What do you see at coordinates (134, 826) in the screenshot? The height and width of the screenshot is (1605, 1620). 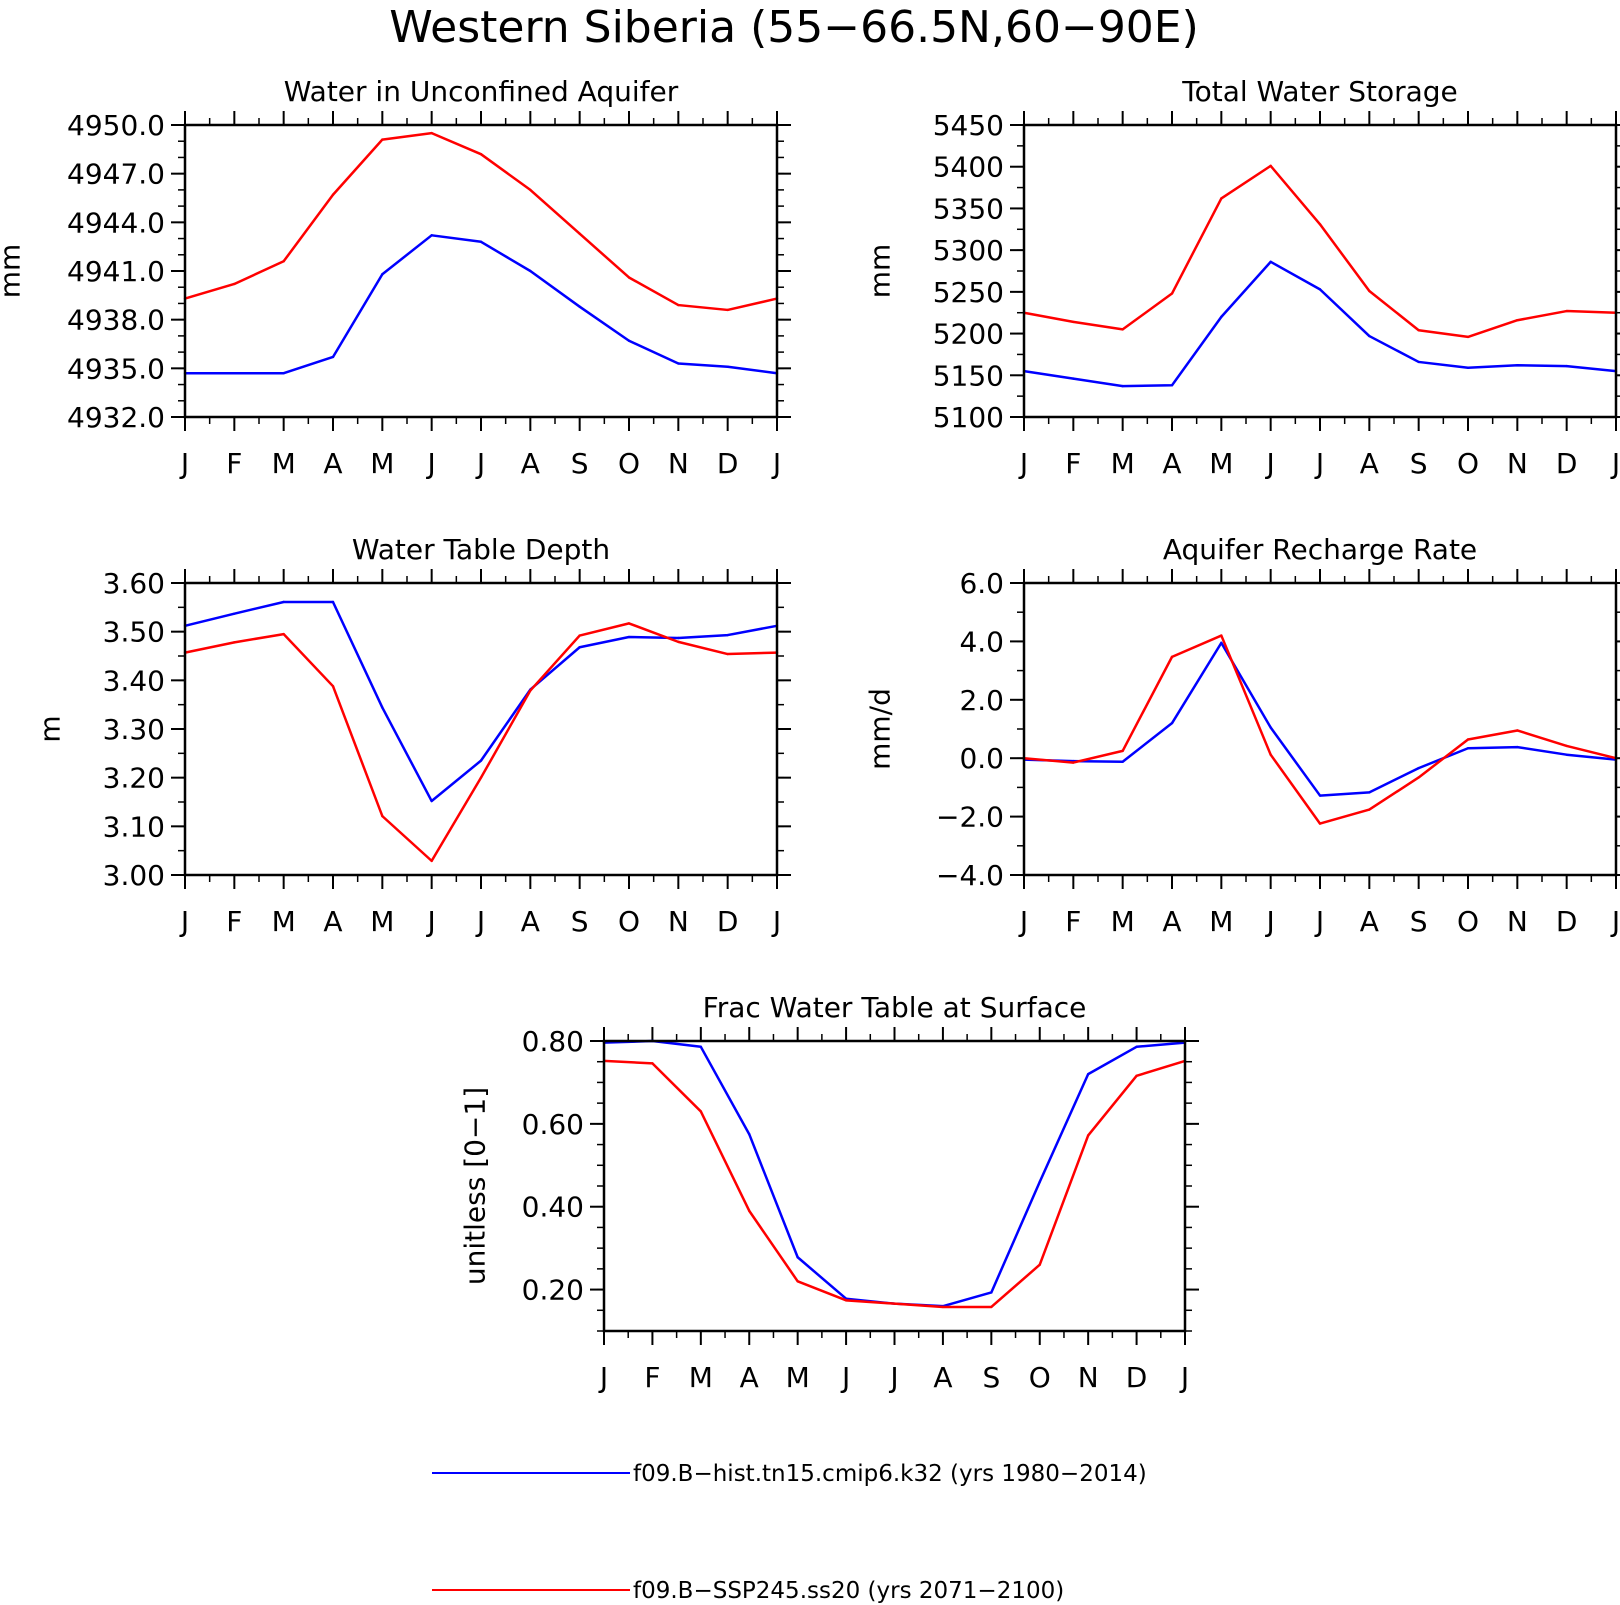 I see `y-tick-label: 3.10` at bounding box center [134, 826].